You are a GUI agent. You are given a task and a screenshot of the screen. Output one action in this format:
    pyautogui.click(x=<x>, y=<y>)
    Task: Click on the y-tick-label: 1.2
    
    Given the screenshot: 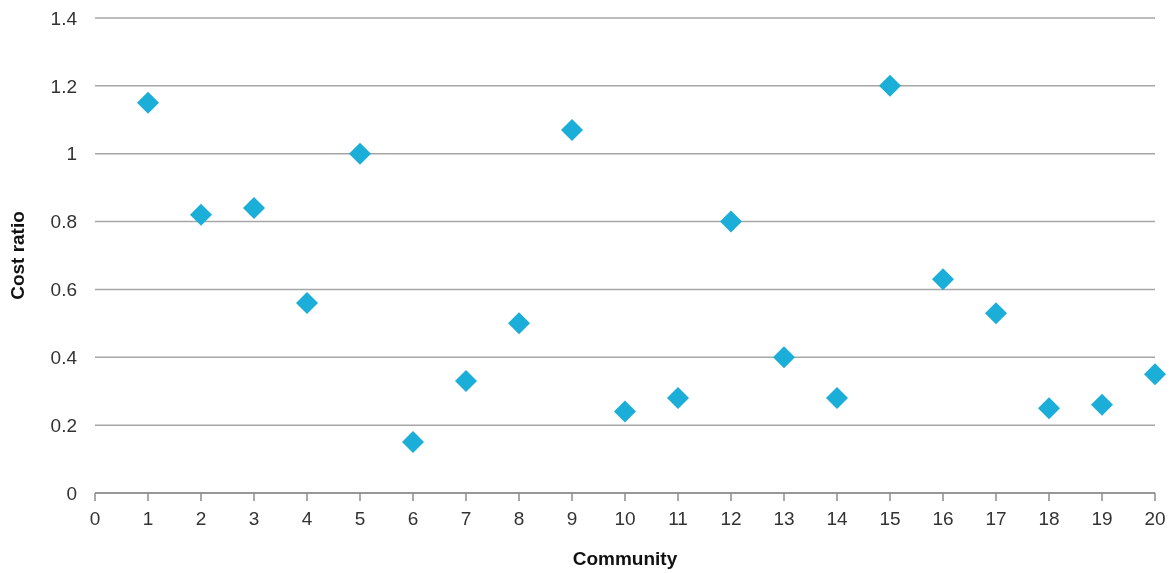 What is the action you would take?
    pyautogui.click(x=63, y=86)
    